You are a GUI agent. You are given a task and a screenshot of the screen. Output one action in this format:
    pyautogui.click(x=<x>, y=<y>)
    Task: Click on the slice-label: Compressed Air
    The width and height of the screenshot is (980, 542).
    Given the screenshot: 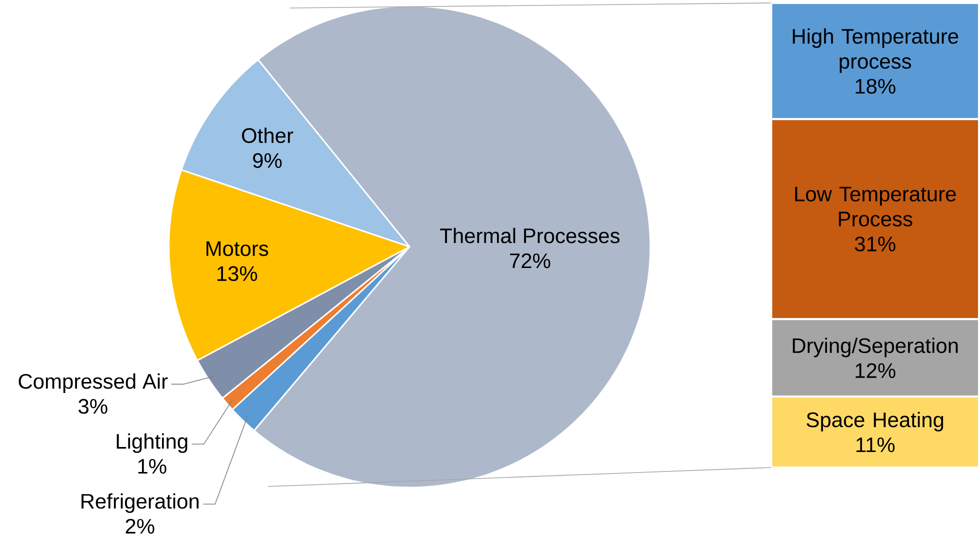 What is the action you would take?
    pyautogui.click(x=93, y=383)
    